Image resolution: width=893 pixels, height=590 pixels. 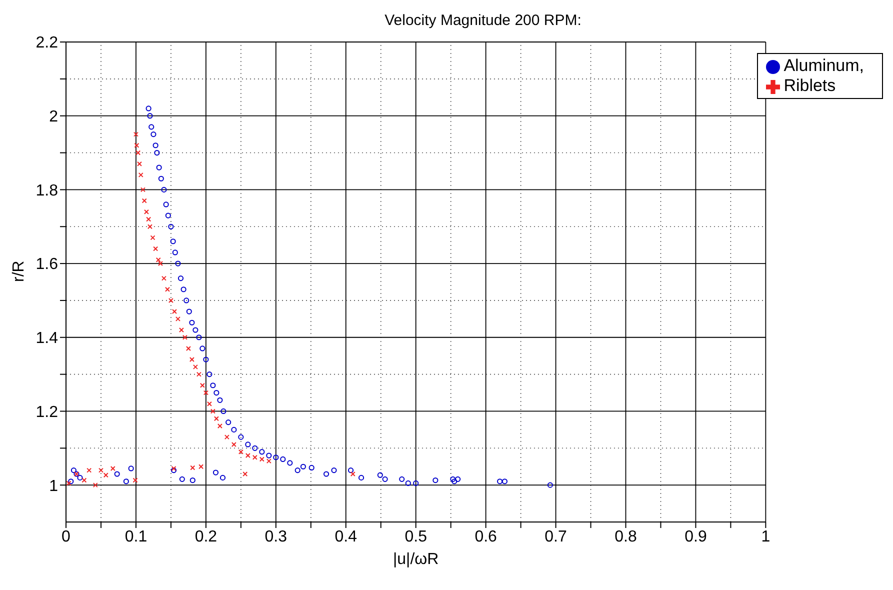 What do you see at coordinates (765, 537) in the screenshot?
I see `x-tick-label: 1` at bounding box center [765, 537].